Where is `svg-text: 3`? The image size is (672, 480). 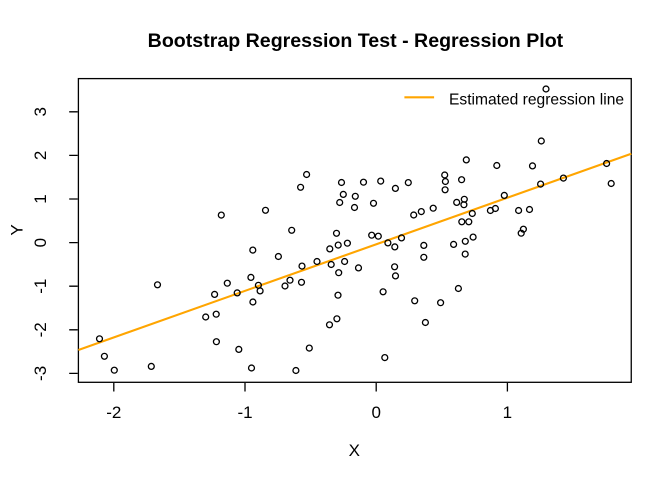 svg-text: 3 is located at coordinates (40, 111).